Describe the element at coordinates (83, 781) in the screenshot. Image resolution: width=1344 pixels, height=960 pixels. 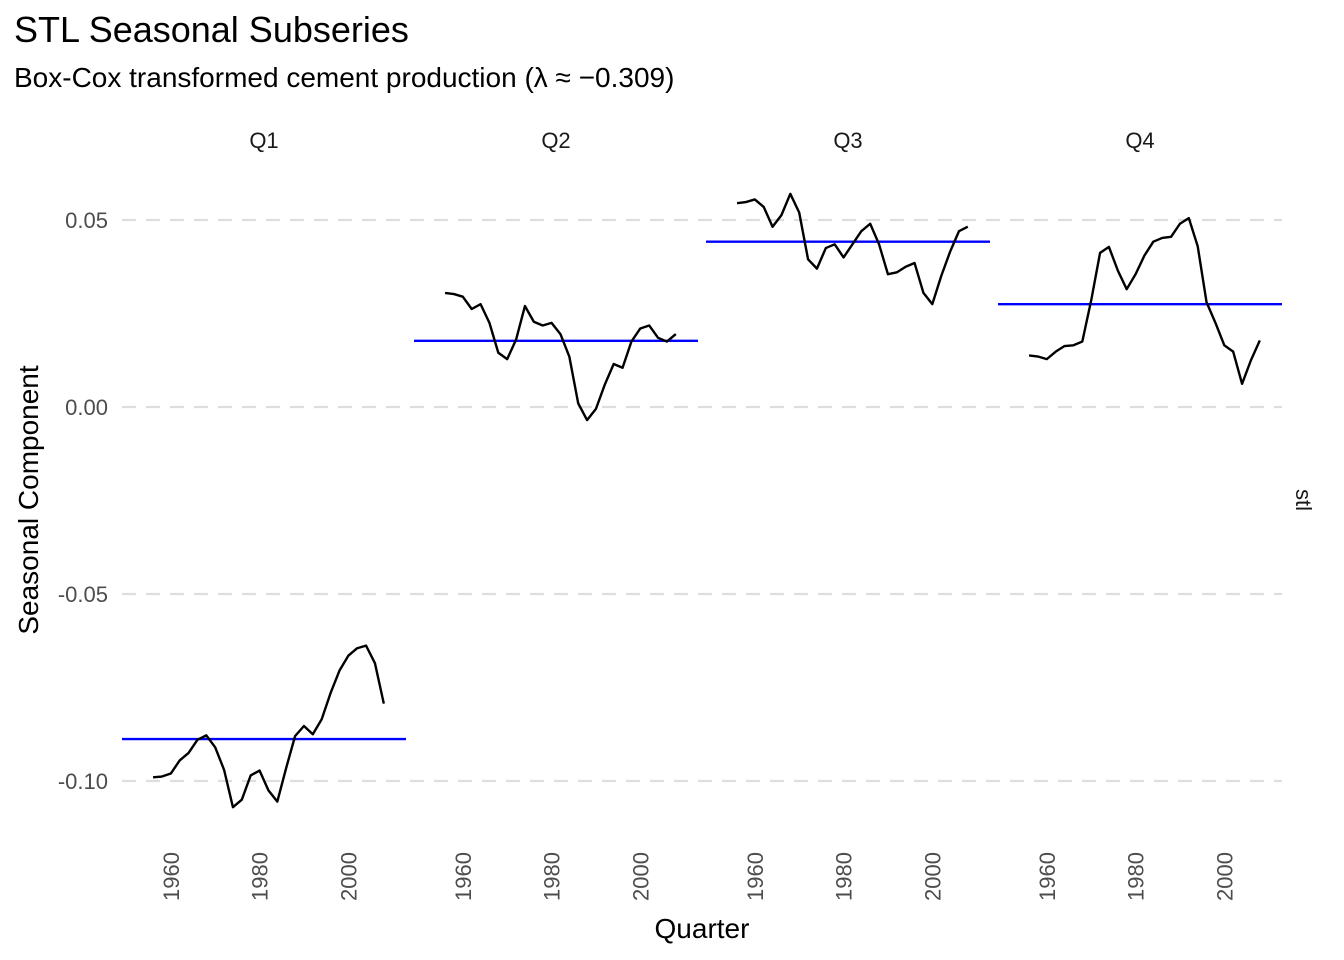
I see `y-tick-label: -0.10` at that location.